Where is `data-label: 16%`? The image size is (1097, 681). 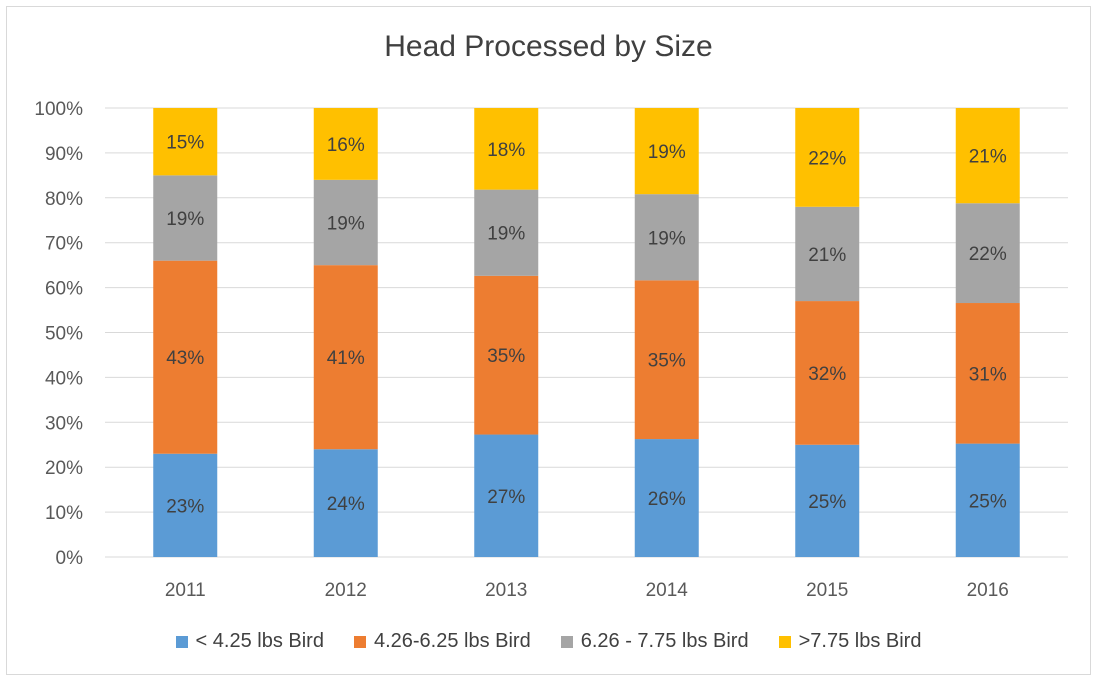 data-label: 16% is located at coordinates (346, 145).